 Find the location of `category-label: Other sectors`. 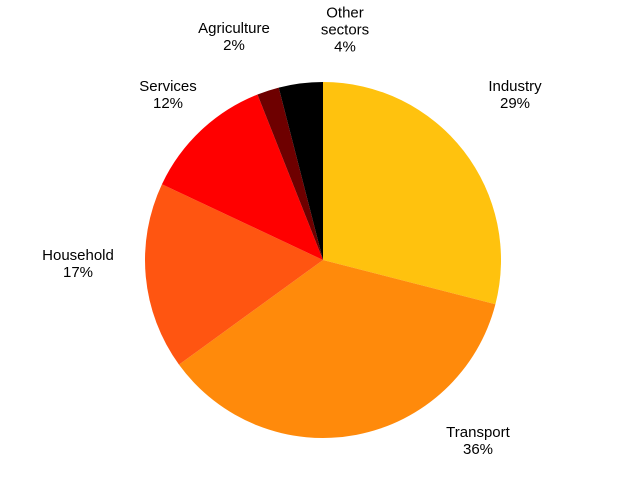

category-label: Other sectors is located at coordinates (345, 21).